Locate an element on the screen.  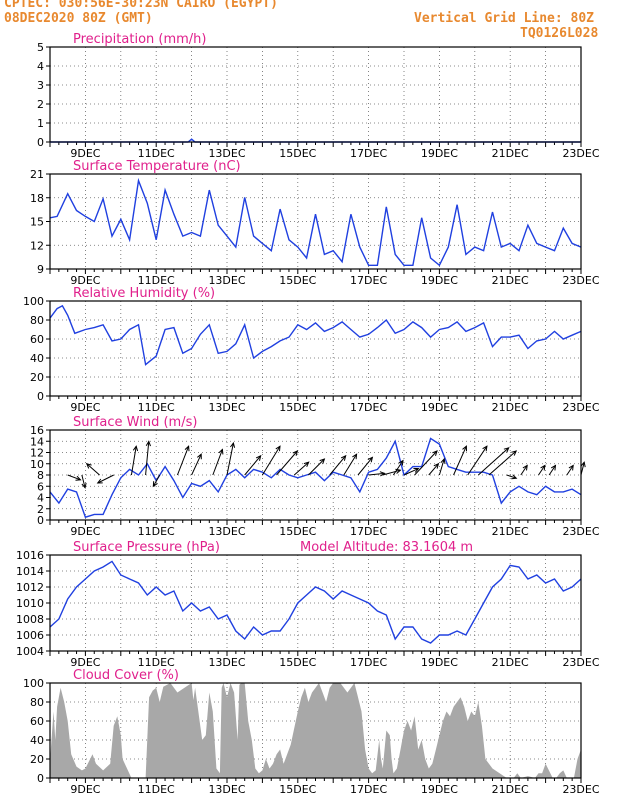
precipitation-xtick-label: 15DEC is located at coordinates (297, 153).